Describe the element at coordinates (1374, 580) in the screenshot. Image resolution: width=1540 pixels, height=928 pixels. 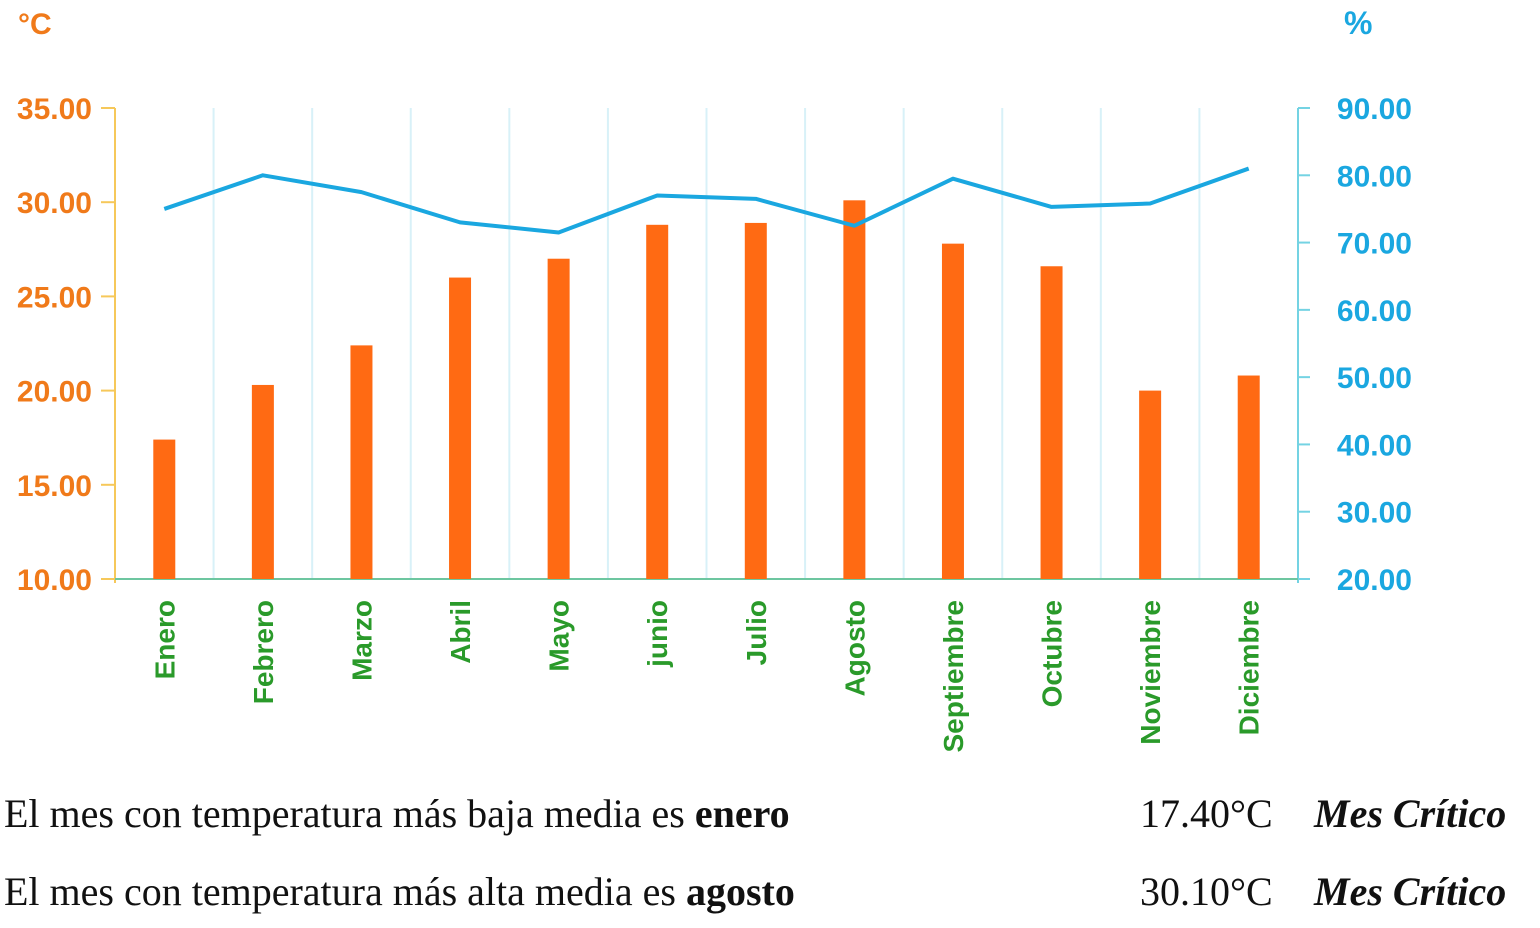
I see `right-tick-label: 20.00` at that location.